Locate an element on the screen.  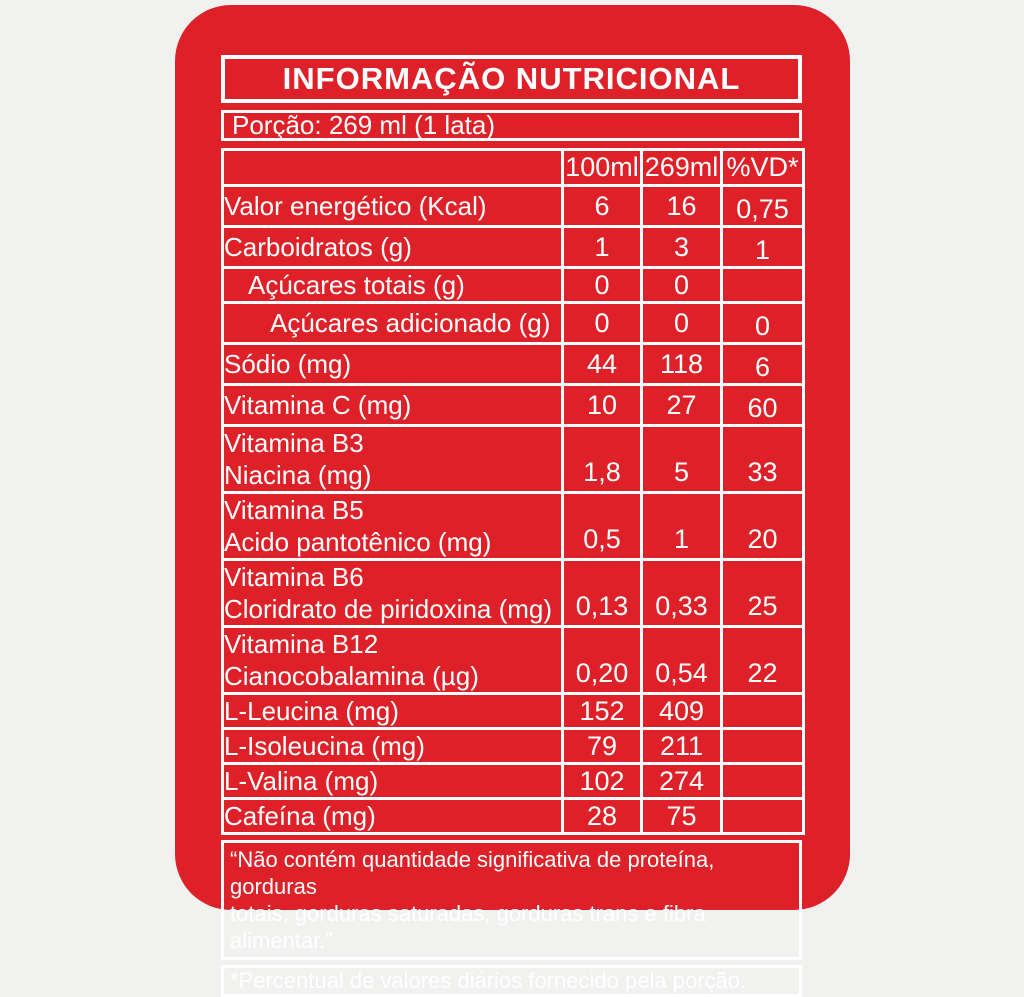
value-269ml: 211 is located at coordinates (681, 746).